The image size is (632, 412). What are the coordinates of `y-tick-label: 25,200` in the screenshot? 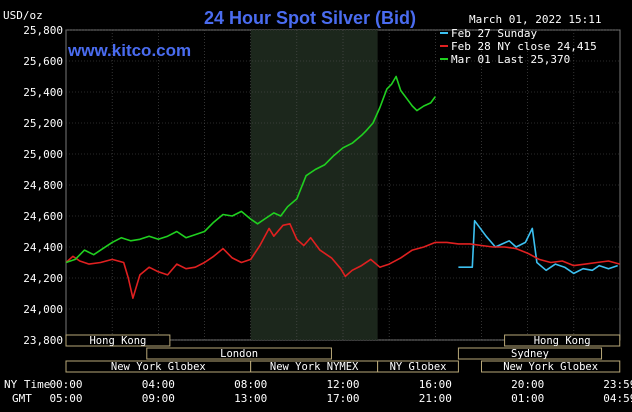 It's located at (43, 123).